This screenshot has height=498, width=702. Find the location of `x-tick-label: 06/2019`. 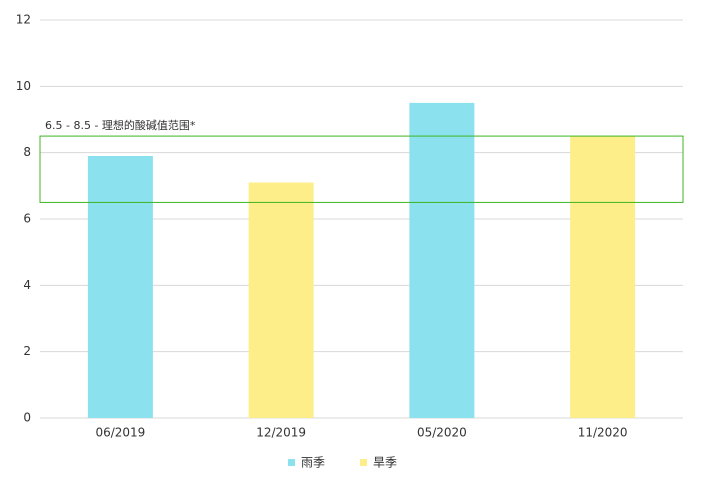

x-tick-label: 06/2019 is located at coordinates (120, 433).